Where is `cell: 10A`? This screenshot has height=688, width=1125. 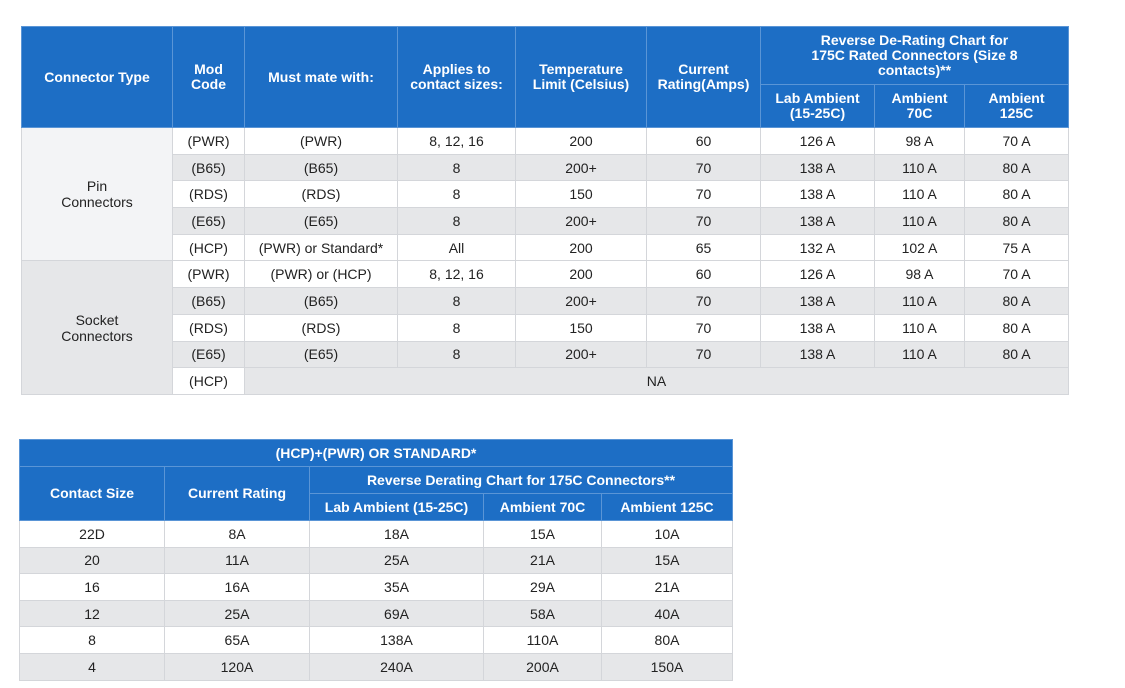 cell: 10A is located at coordinates (667, 534).